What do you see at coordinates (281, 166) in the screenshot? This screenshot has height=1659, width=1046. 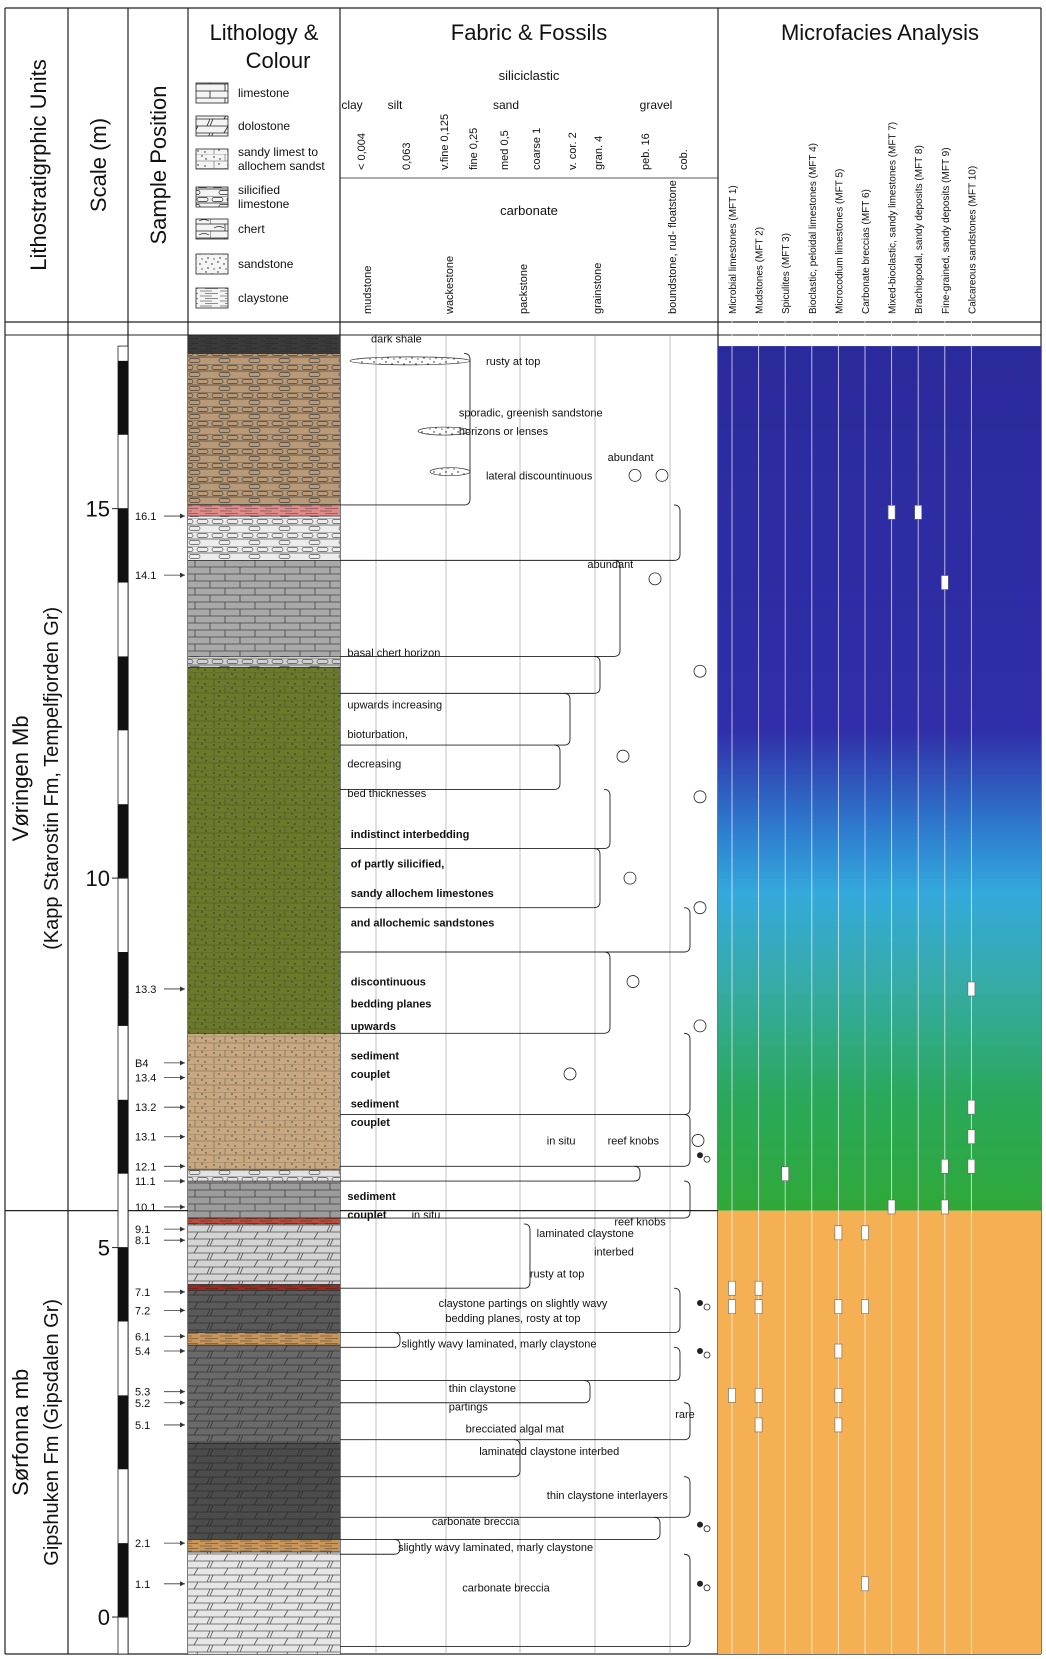 I see `legend-label: allochem sandst` at bounding box center [281, 166].